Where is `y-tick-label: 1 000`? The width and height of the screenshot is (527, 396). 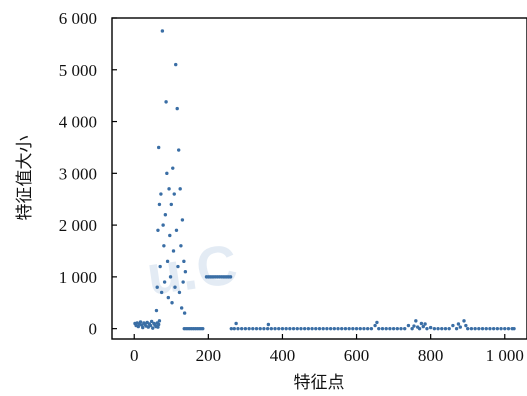
y-tick-label: 1 000 is located at coordinates (78, 277).